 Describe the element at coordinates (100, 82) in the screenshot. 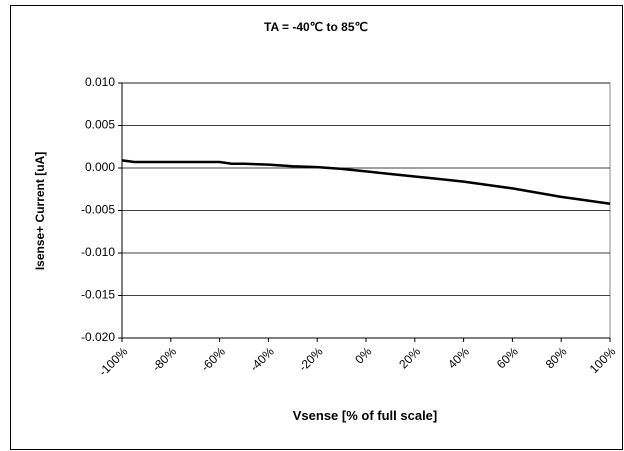

I see `y-tick-label: 0.010` at that location.